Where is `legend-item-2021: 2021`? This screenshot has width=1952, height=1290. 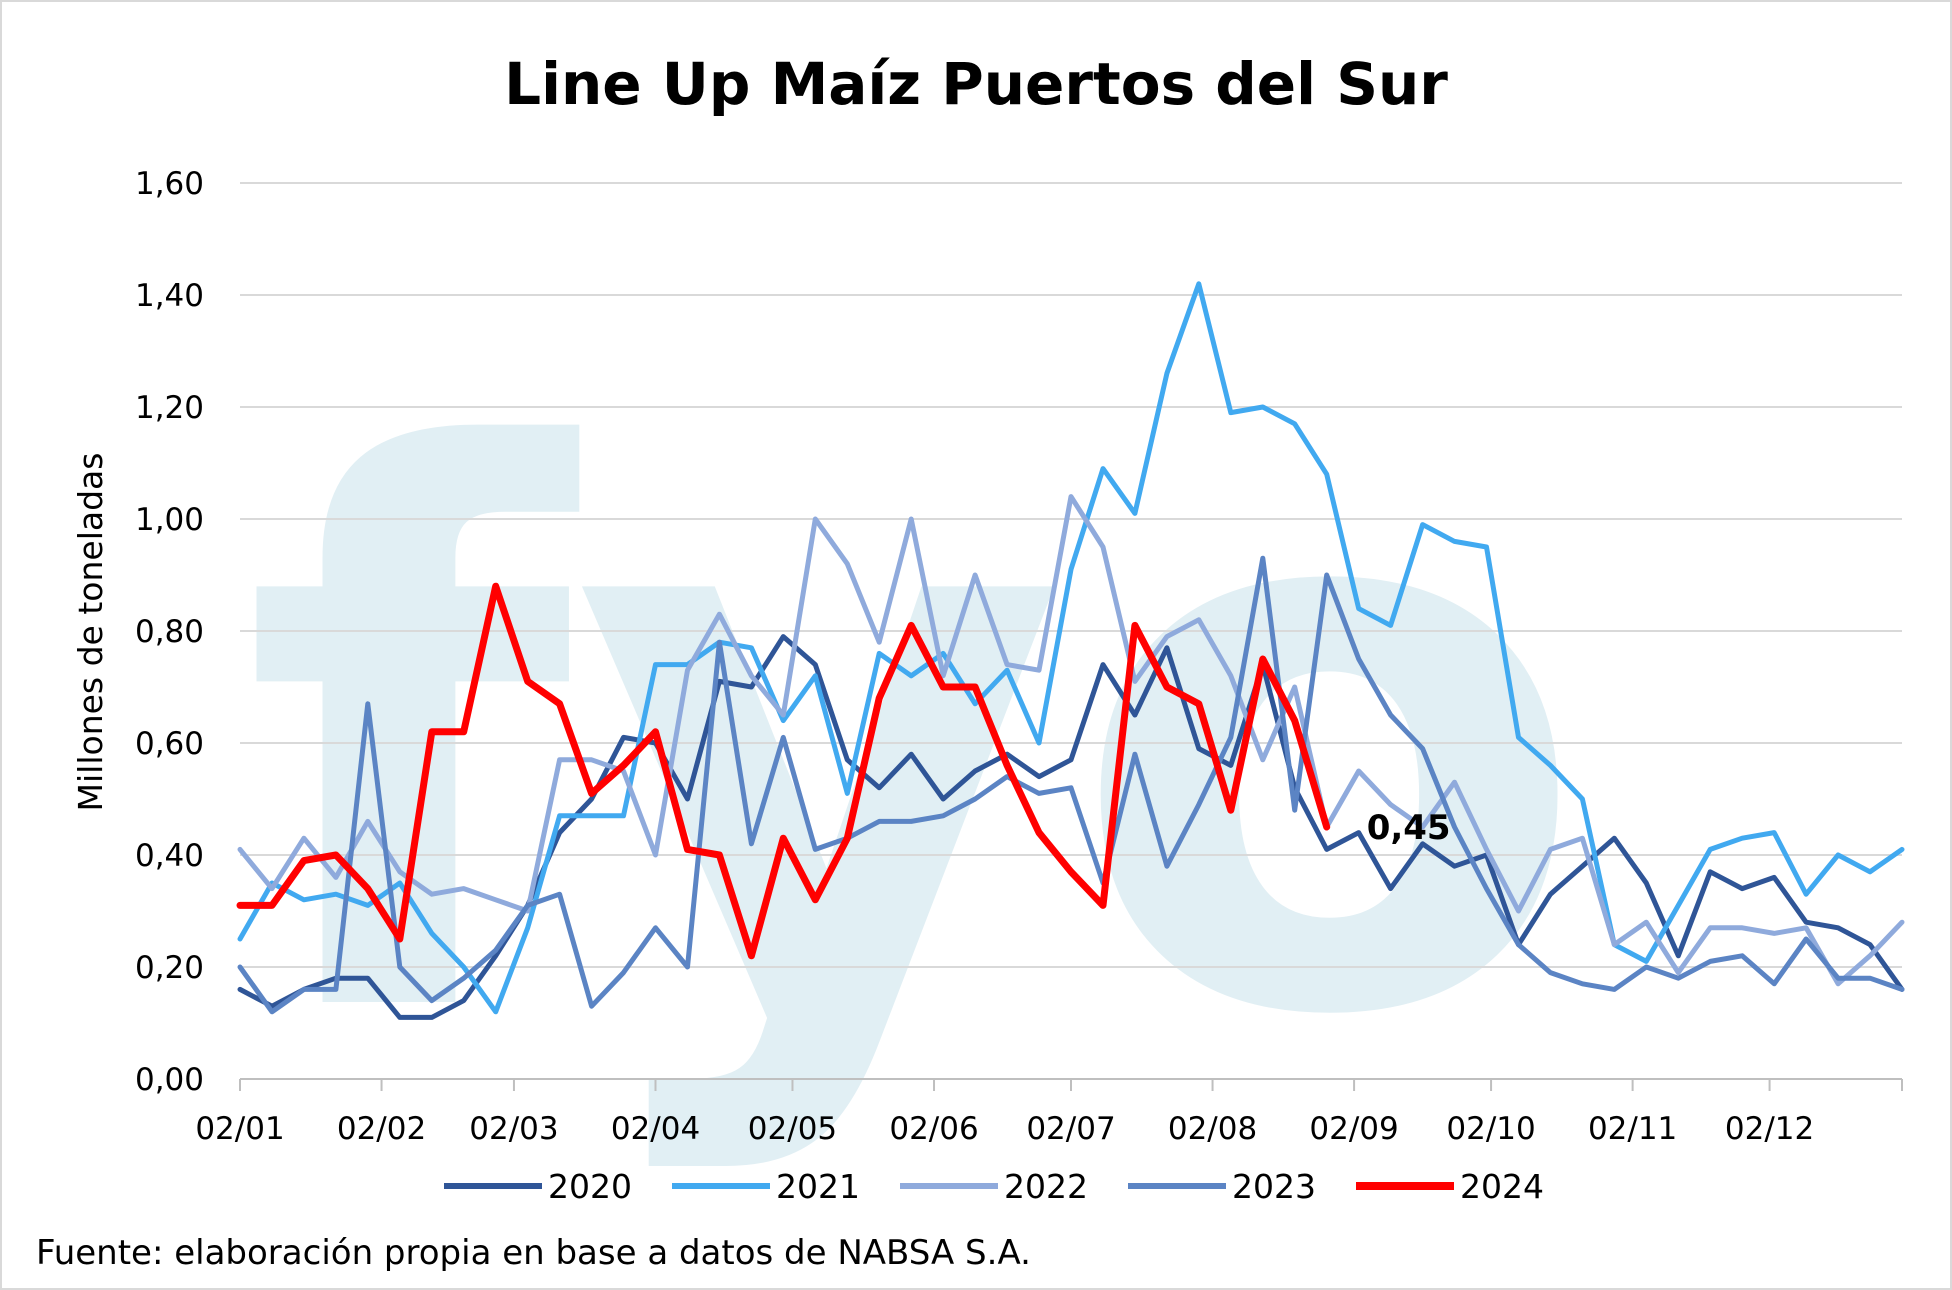 legend-item-2021: 2021 is located at coordinates (766, 1186).